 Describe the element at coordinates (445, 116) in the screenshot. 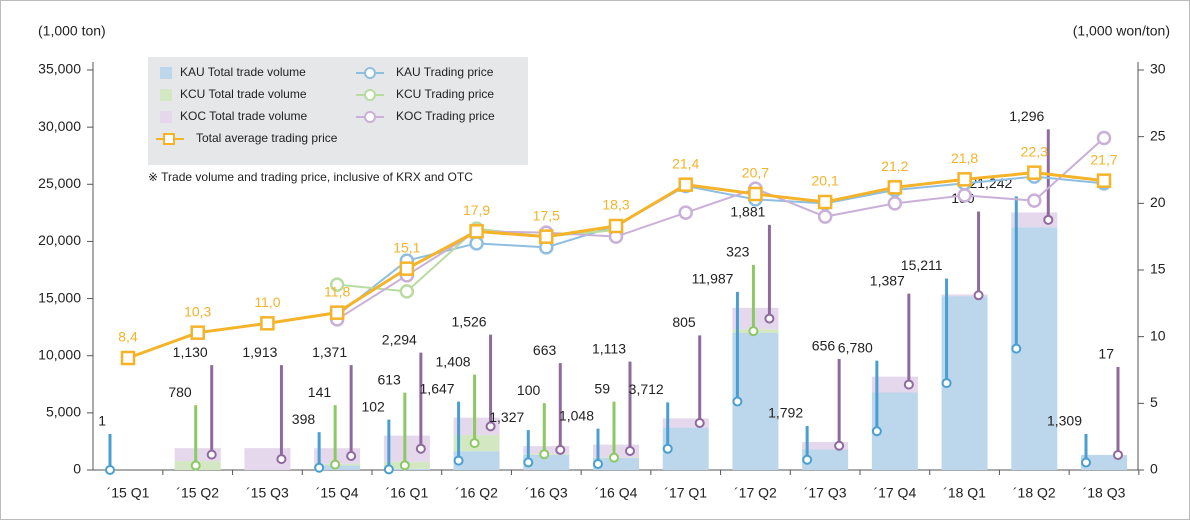

I see `legend-label: KOC Trading price` at that location.